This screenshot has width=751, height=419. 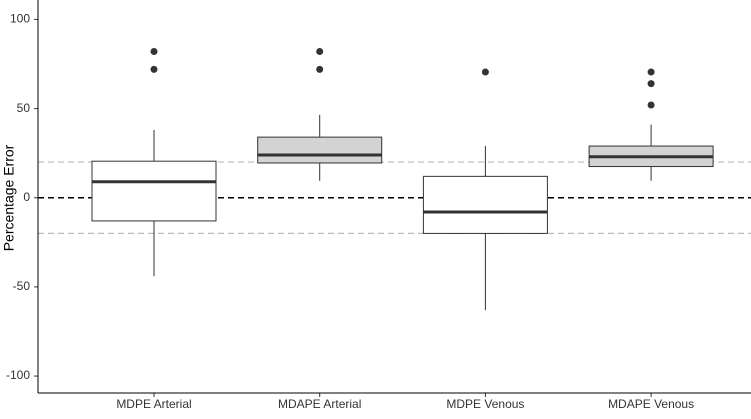 I want to click on y-tick-label: 100, so click(x=20, y=19).